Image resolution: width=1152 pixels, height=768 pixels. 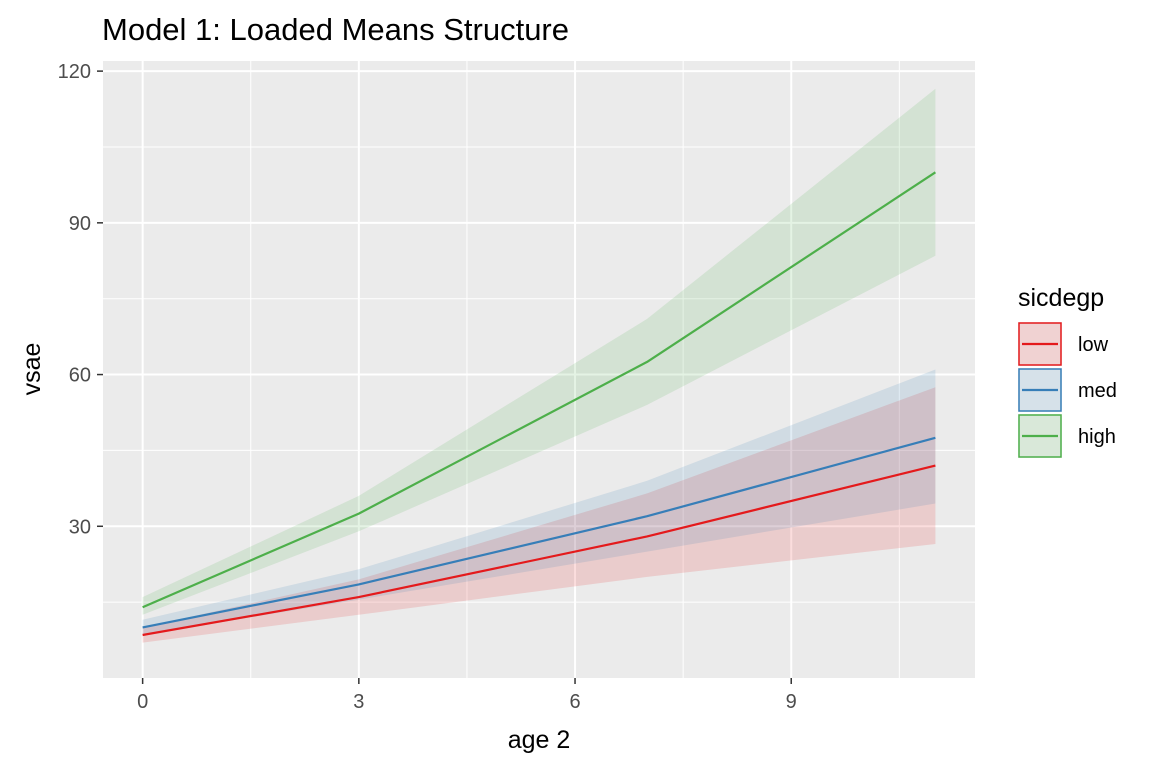 What do you see at coordinates (335, 29) in the screenshot?
I see `chart-title: Model 1: Loaded Means Structure` at bounding box center [335, 29].